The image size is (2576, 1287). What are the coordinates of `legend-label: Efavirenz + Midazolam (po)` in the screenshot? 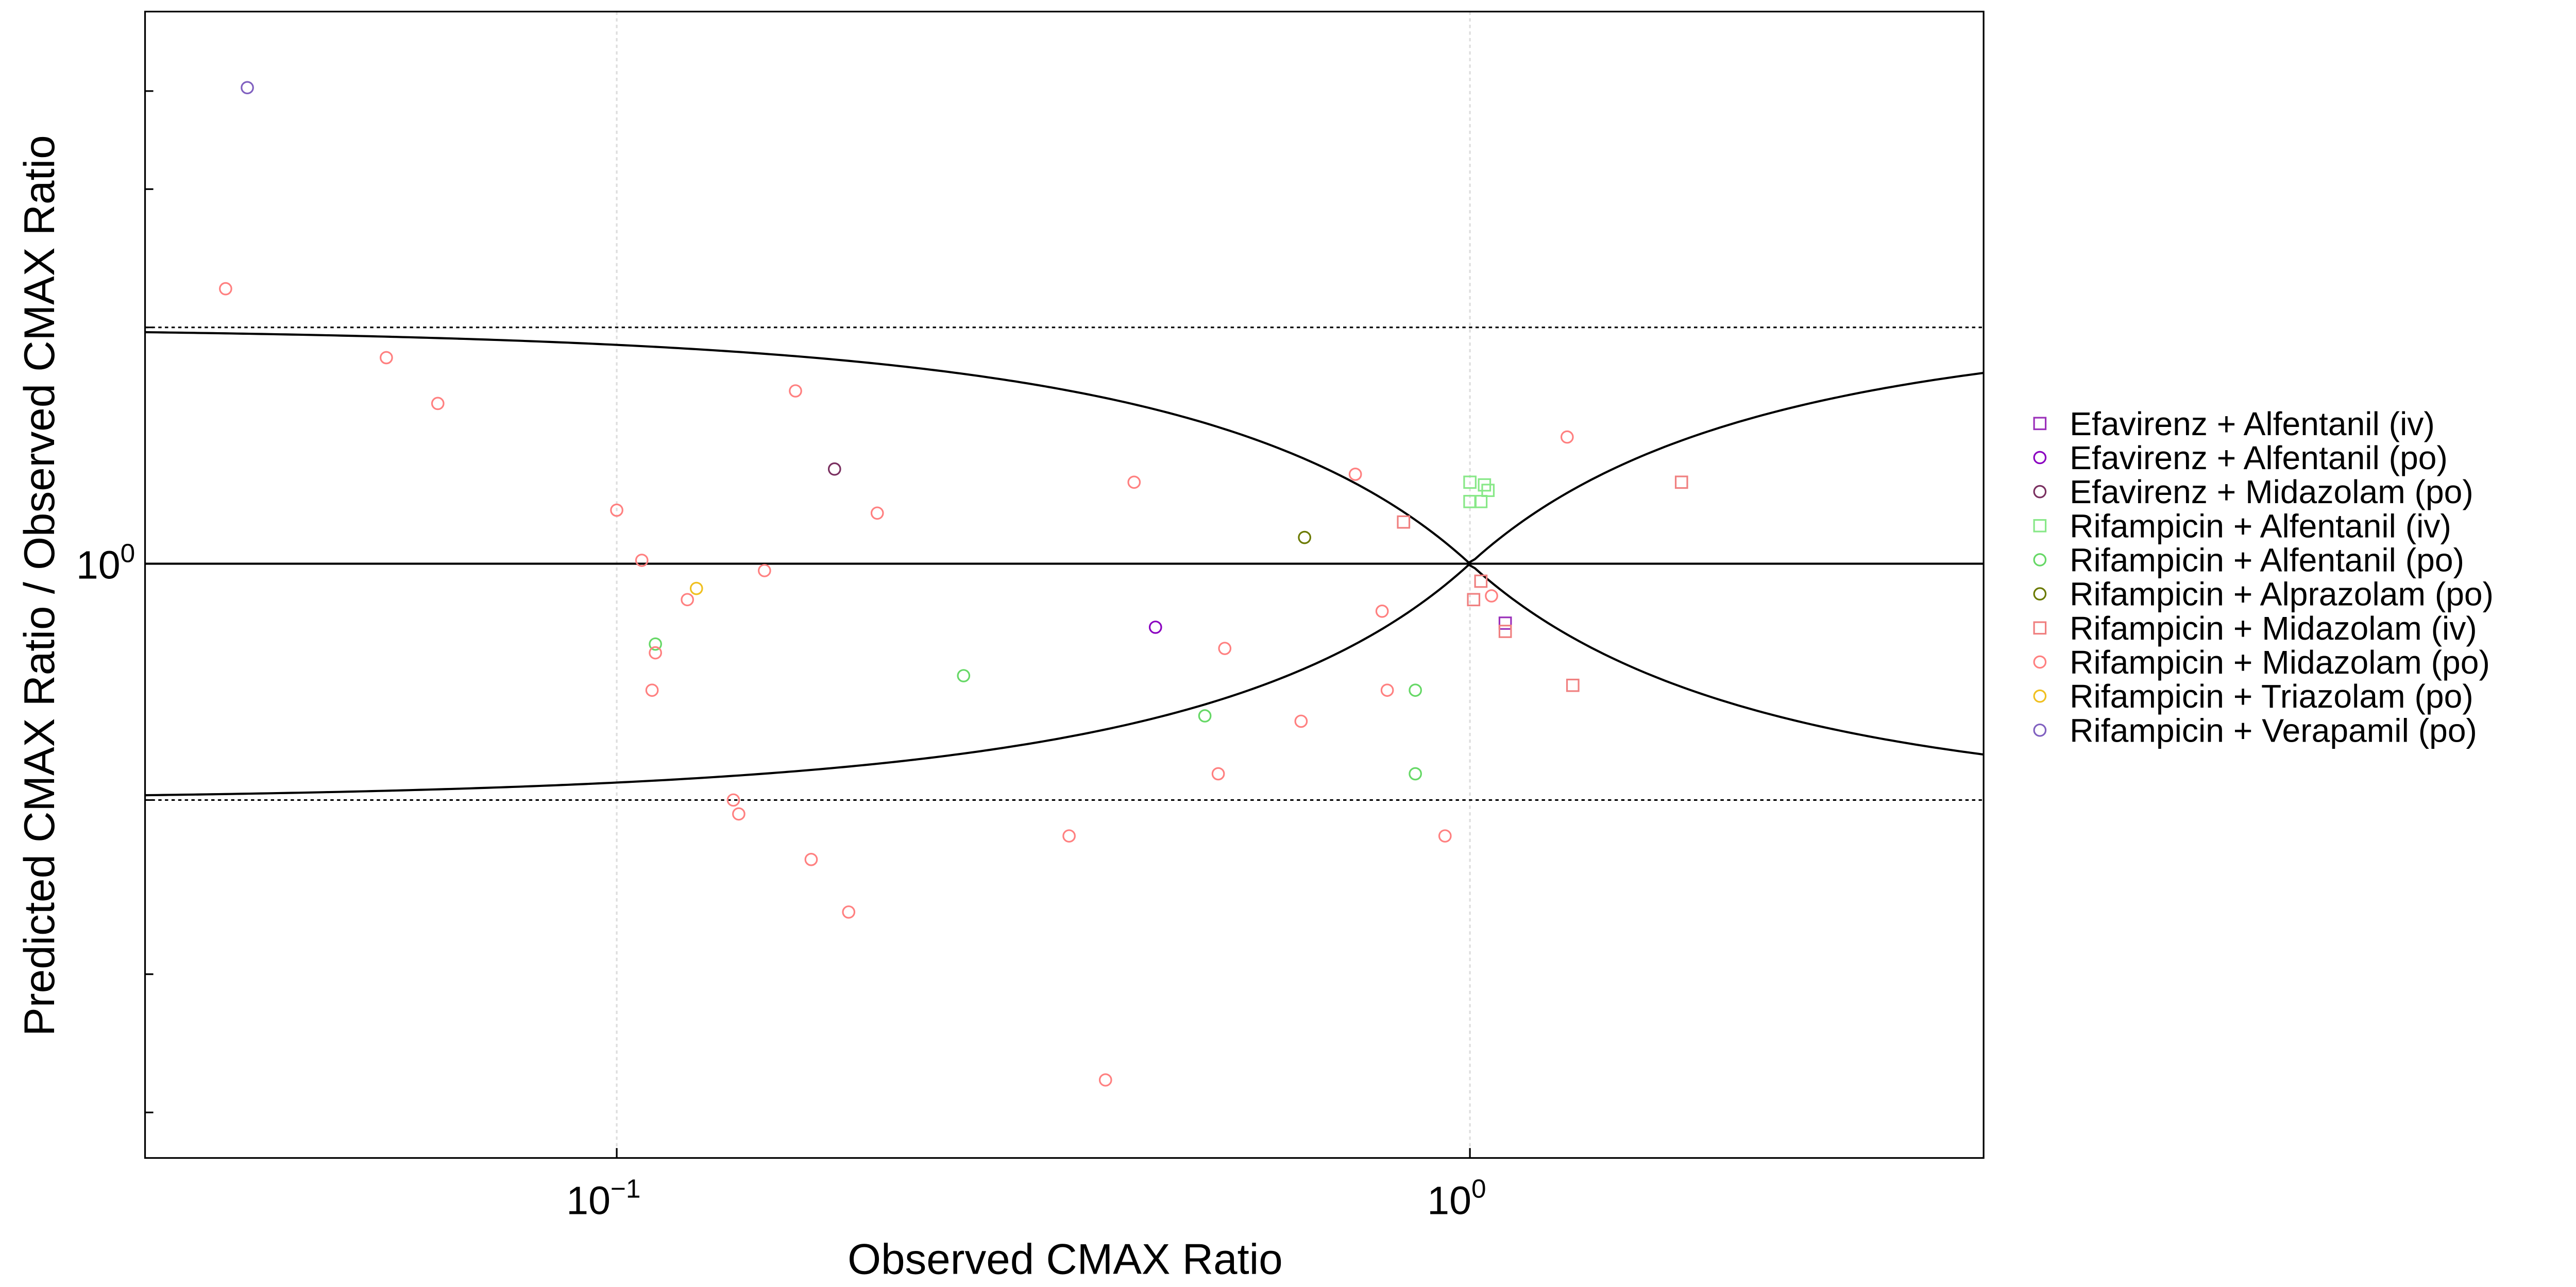 It's located at (2271, 491).